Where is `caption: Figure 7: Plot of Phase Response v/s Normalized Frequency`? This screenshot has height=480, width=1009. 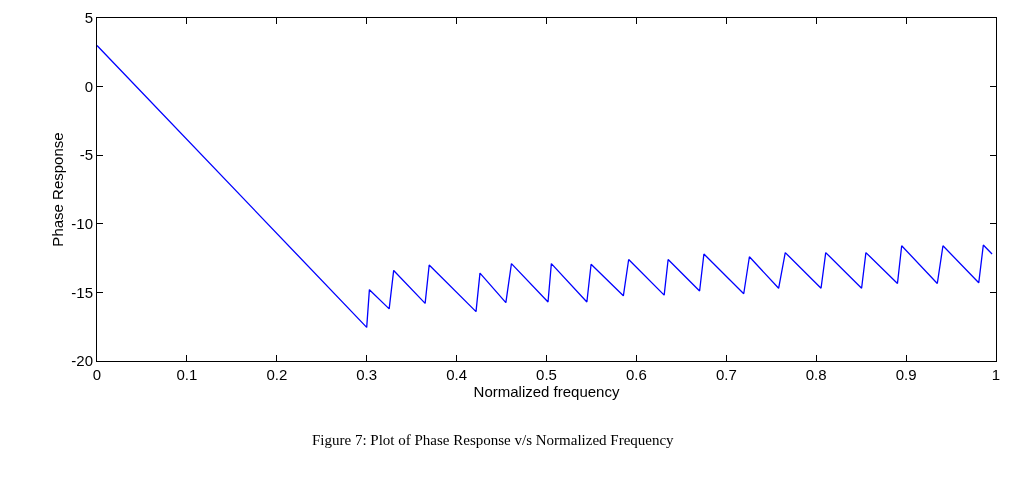 caption: Figure 7: Plot of Phase Response v/s Normalized Frequency is located at coordinates (493, 440).